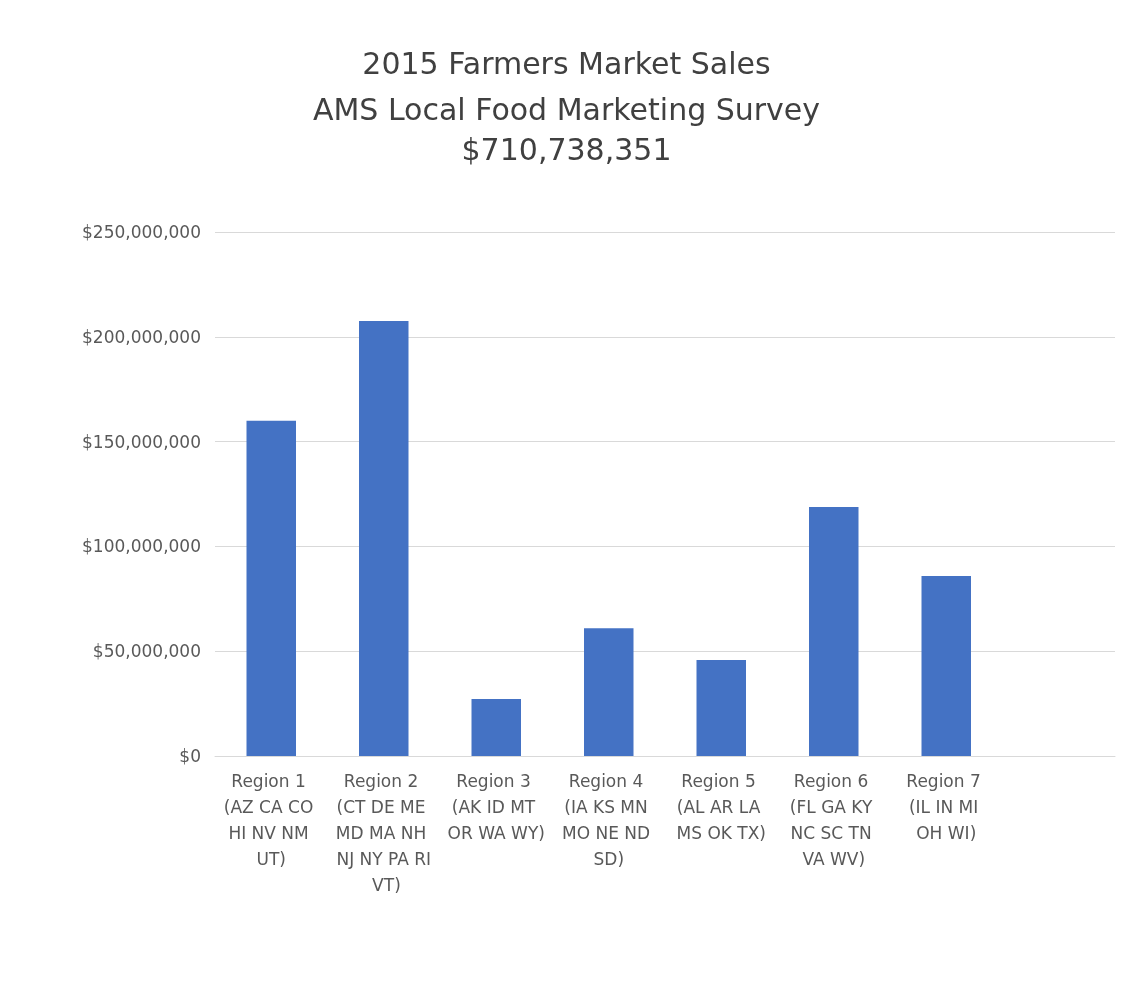  I want to click on x-tick-label: Region 1 (AZ CA CO HI NV NM UT), so click(271, 820).